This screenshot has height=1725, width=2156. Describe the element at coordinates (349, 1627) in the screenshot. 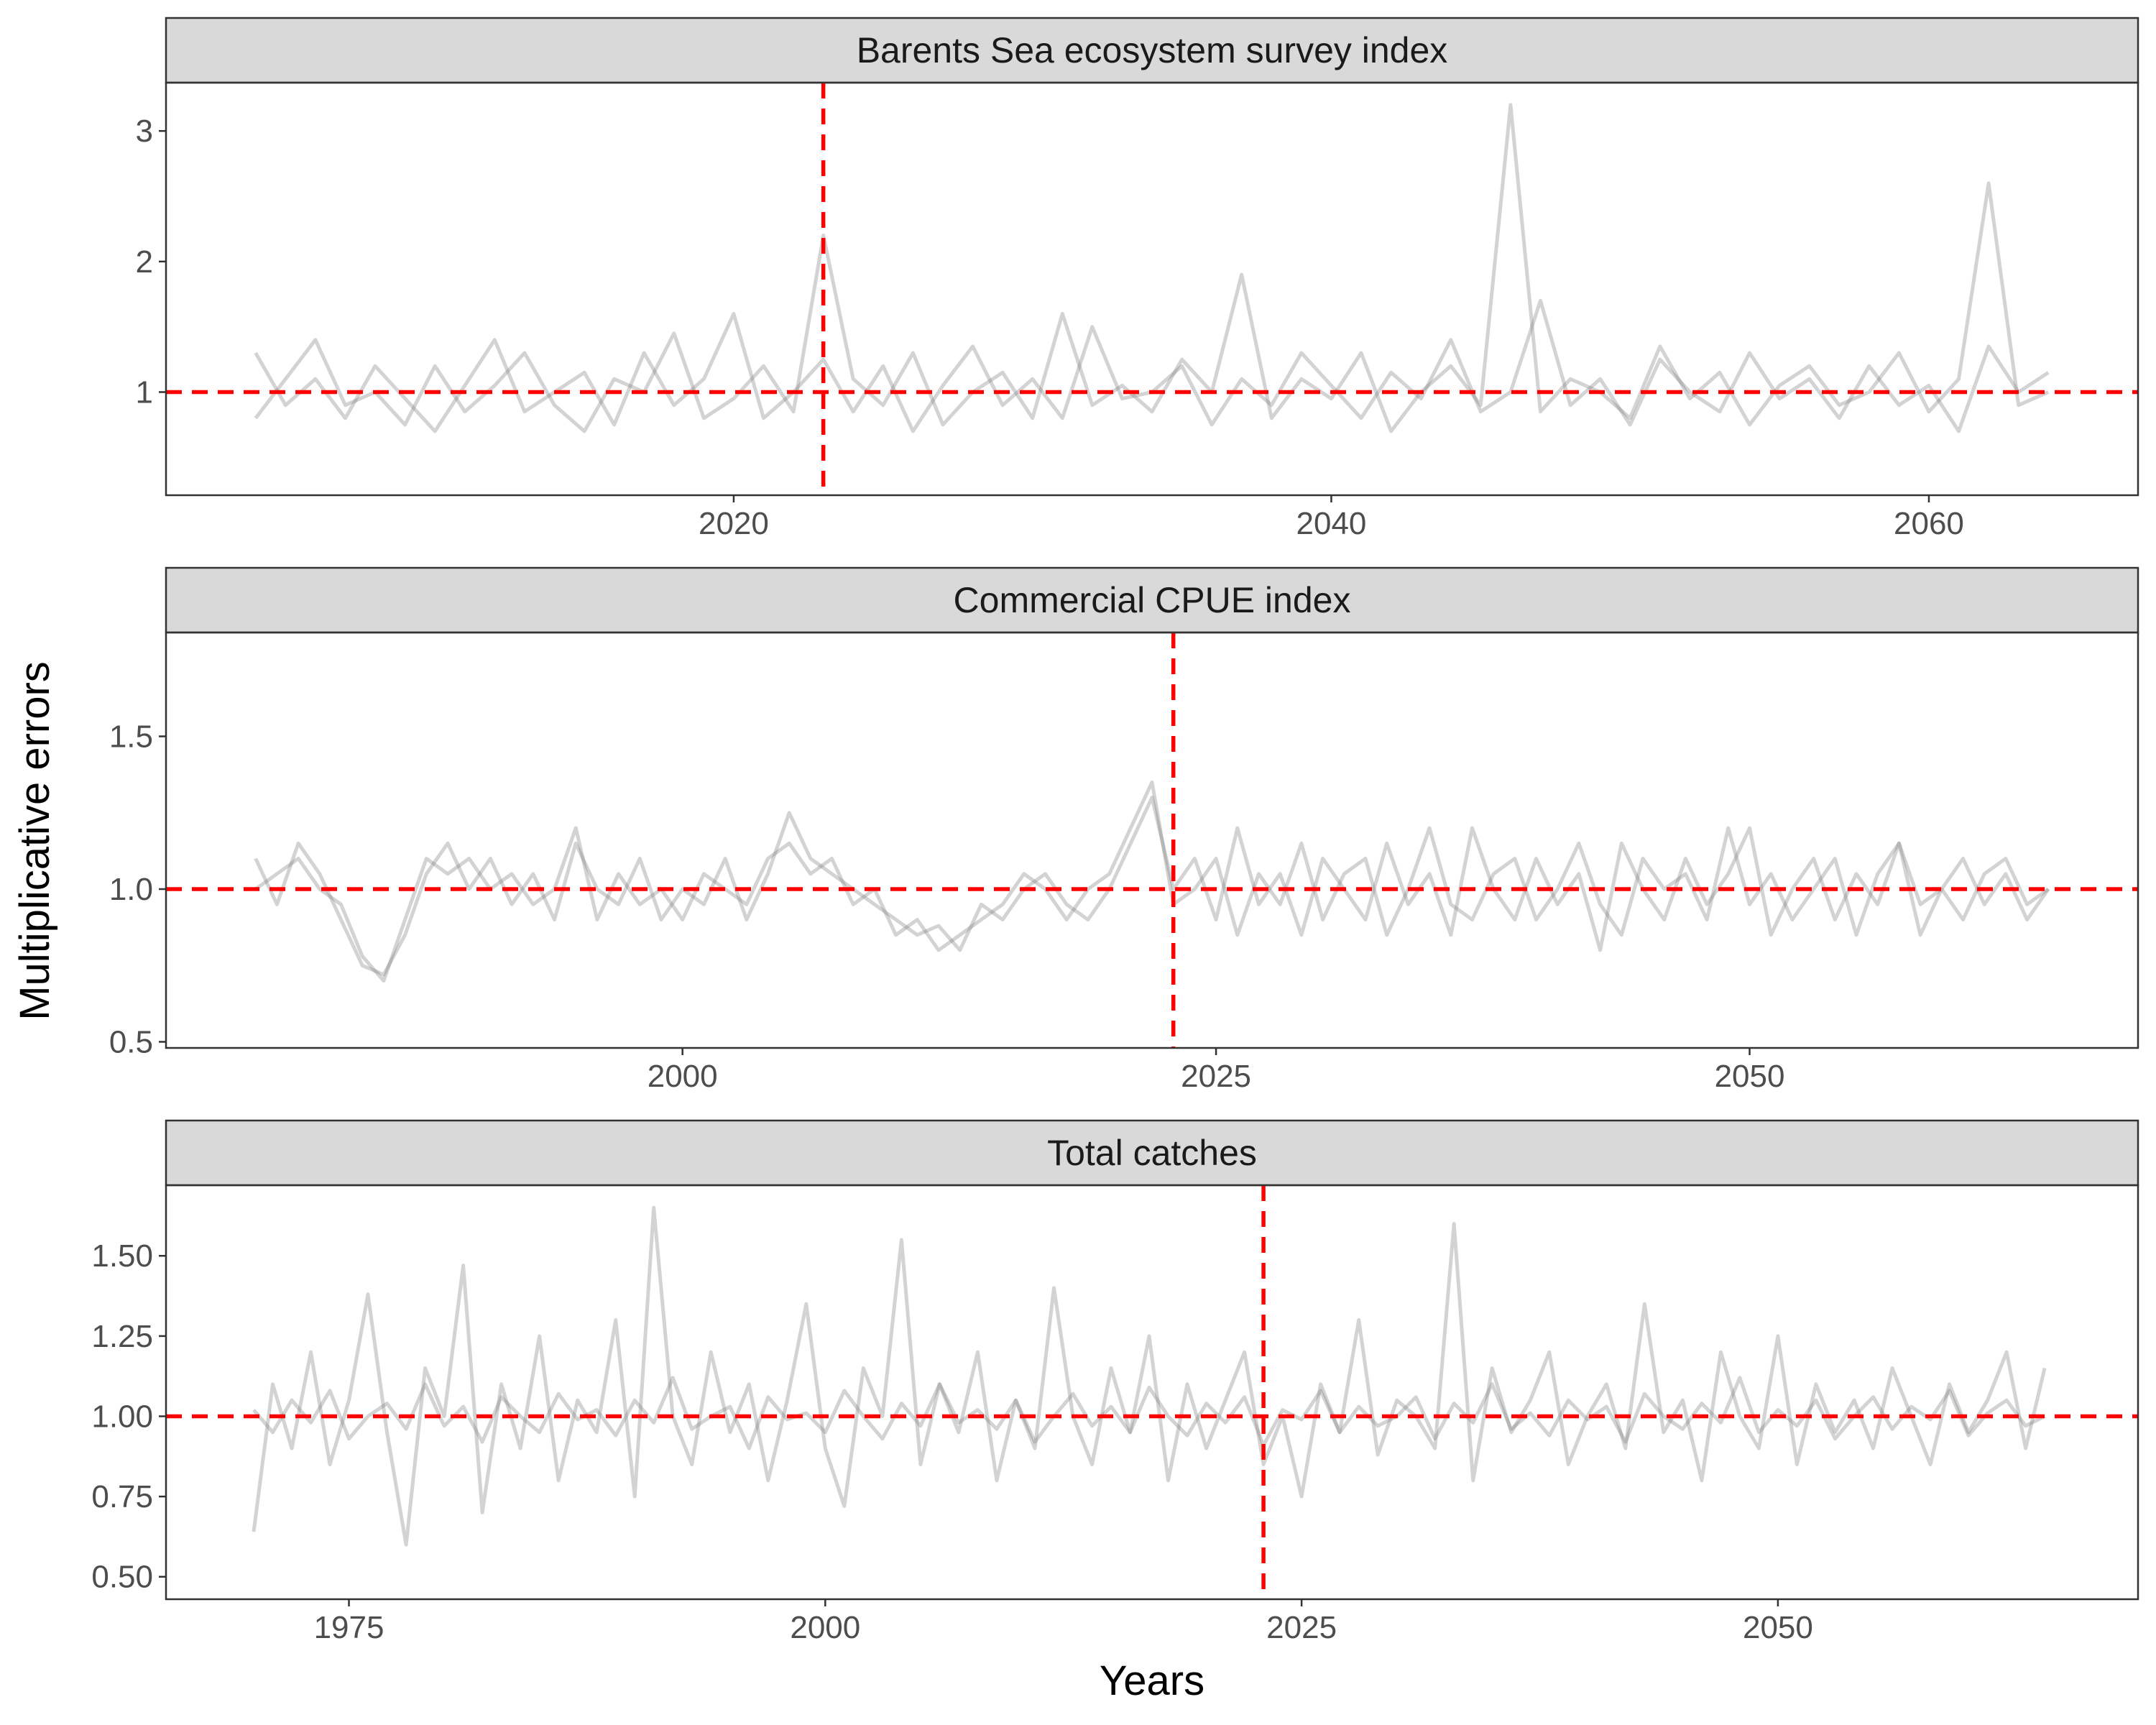

I see `x-tick-label: 1975` at that location.